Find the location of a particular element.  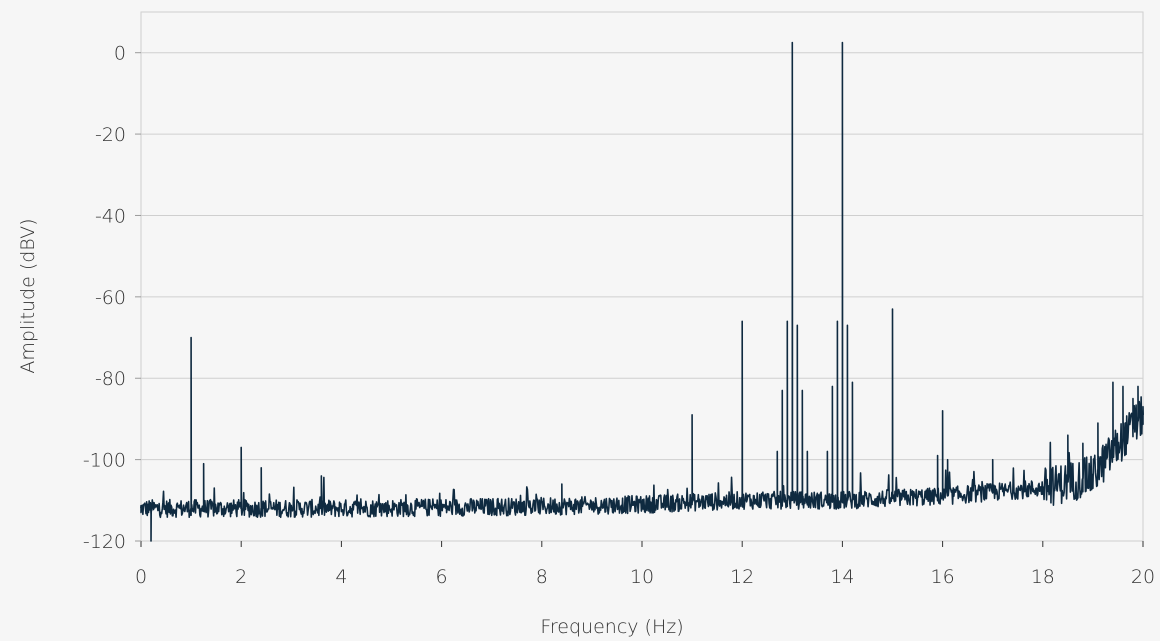

y-tick-label: -120 is located at coordinates (104, 542).